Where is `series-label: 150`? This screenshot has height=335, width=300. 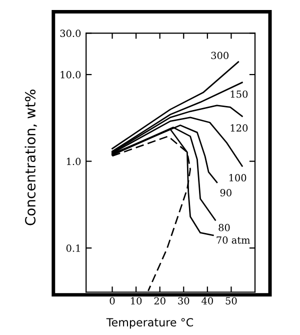 series-label: 150 is located at coordinates (239, 94).